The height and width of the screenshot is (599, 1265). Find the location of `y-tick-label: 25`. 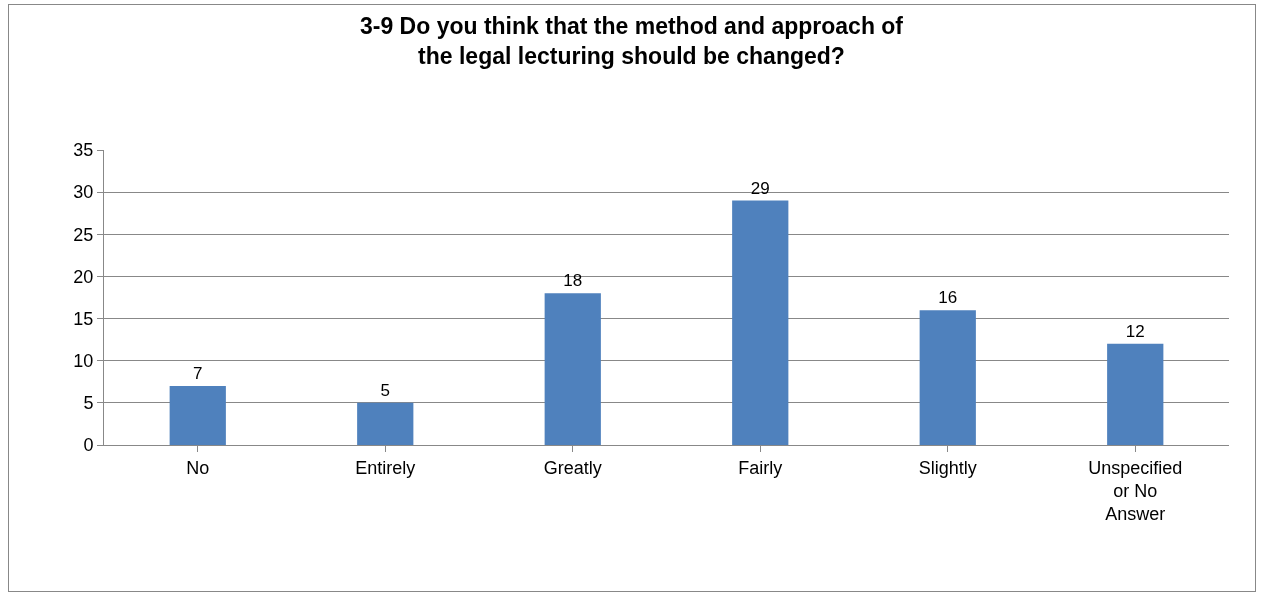

y-tick-label: 25 is located at coordinates (83, 234).